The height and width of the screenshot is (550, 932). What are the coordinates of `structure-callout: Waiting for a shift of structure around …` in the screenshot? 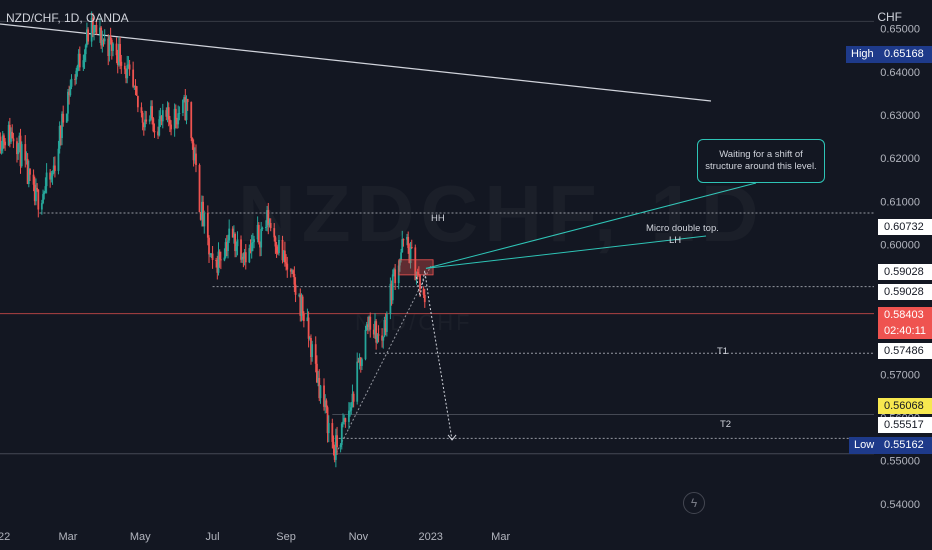 It's located at (761, 161).